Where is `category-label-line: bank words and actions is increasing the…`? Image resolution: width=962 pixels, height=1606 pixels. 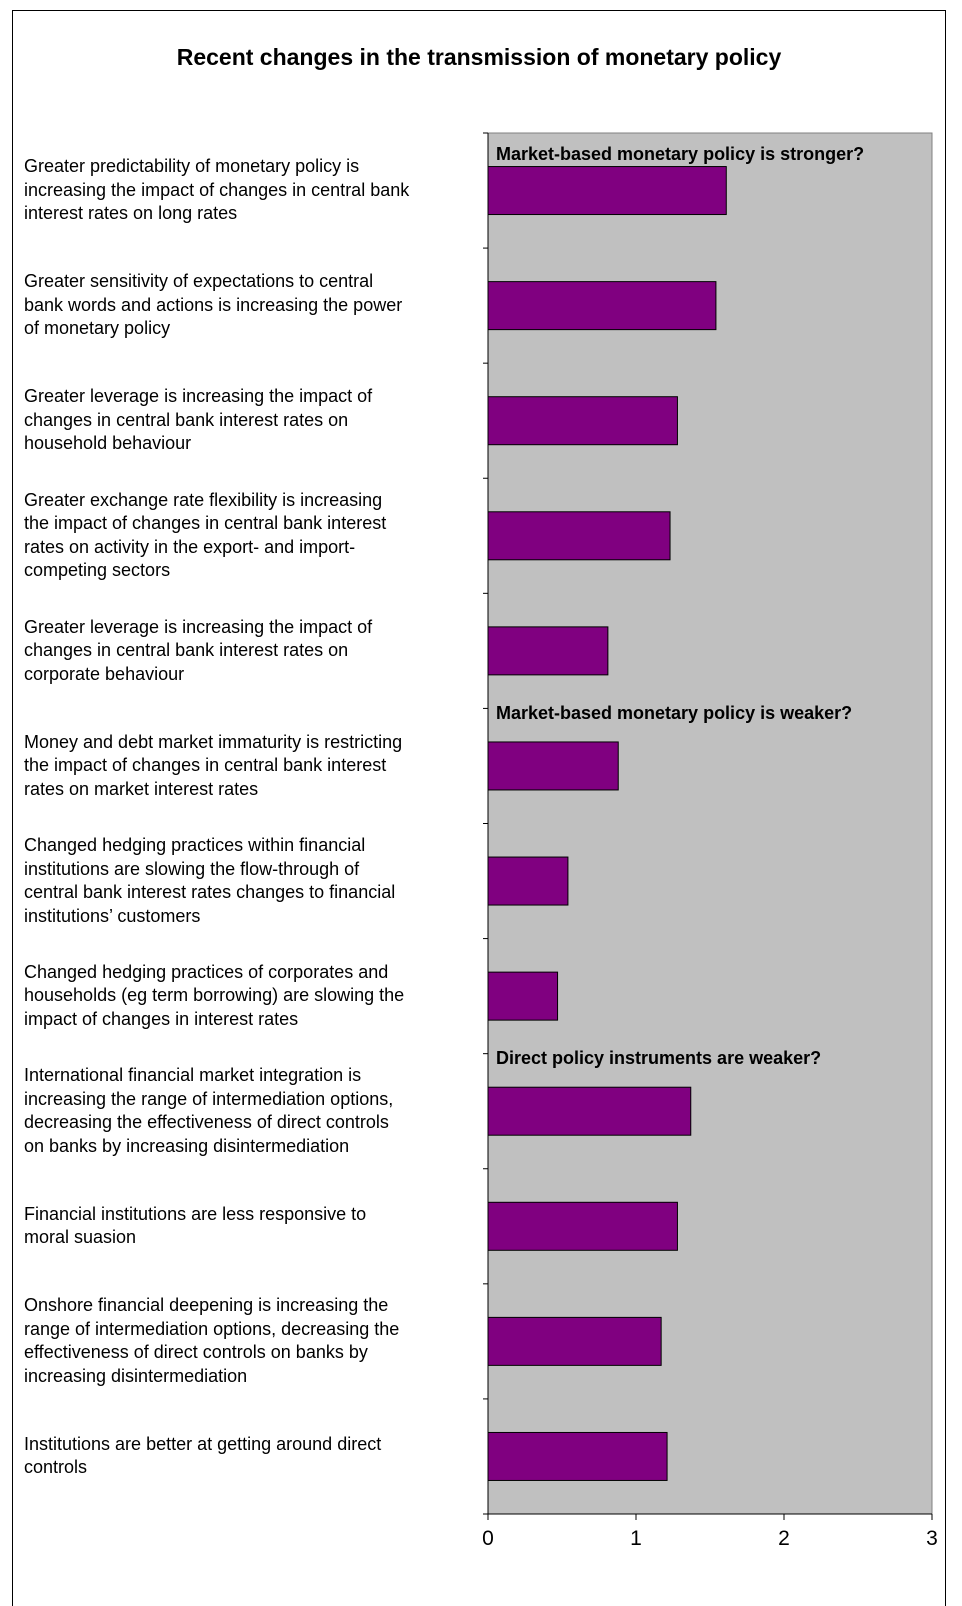
category-label-line: bank words and actions is increasing the… is located at coordinates (213, 304).